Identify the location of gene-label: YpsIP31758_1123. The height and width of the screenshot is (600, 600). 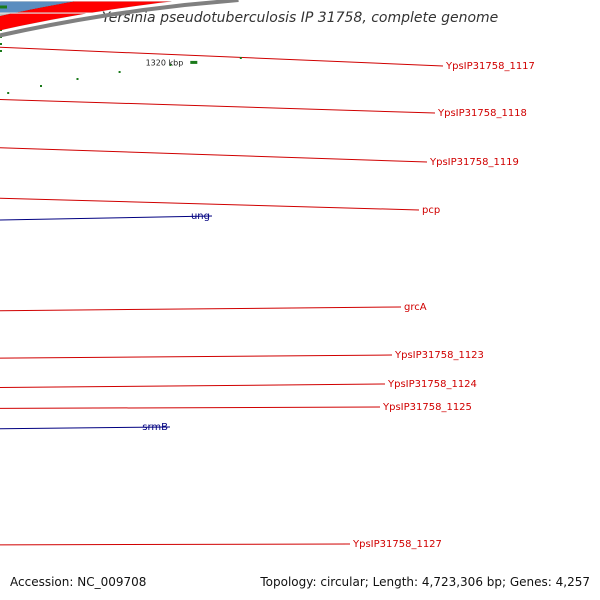
(439, 355).